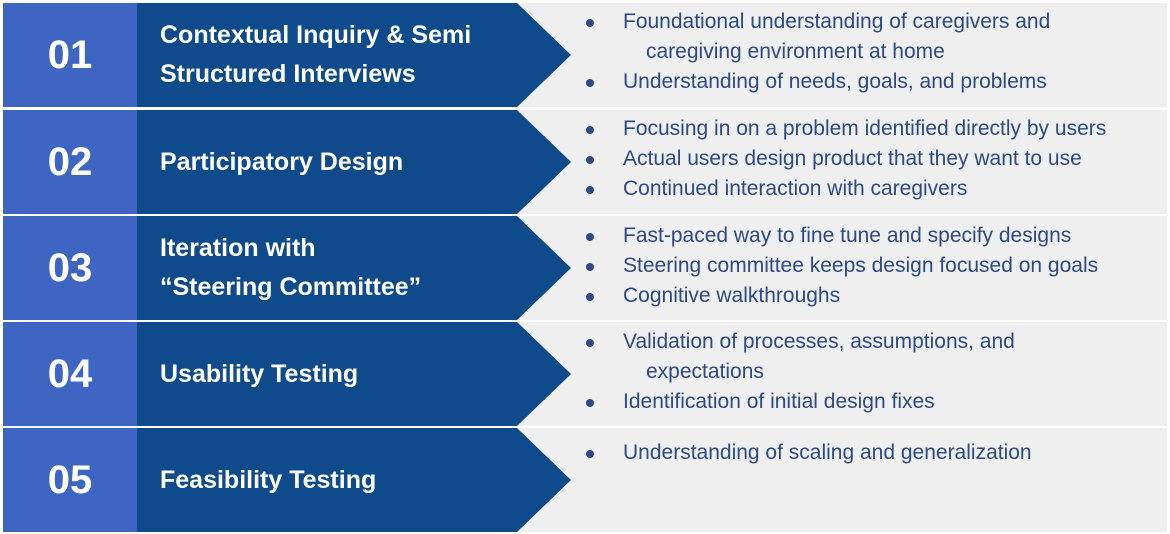 The width and height of the screenshot is (1170, 534). What do you see at coordinates (291, 267) in the screenshot?
I see `step-title: Iteration with “Steering Committee”` at bounding box center [291, 267].